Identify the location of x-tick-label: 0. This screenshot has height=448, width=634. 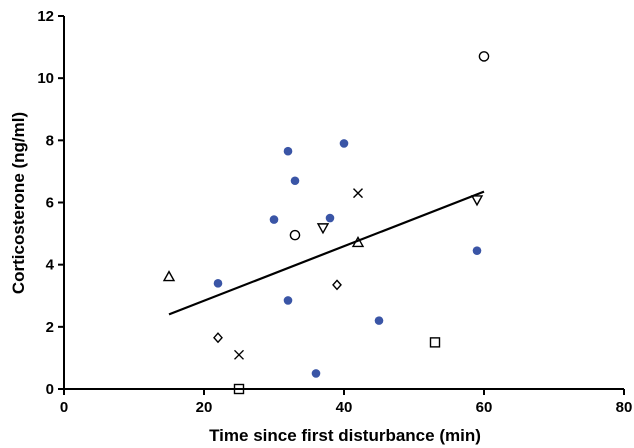
(64, 407).